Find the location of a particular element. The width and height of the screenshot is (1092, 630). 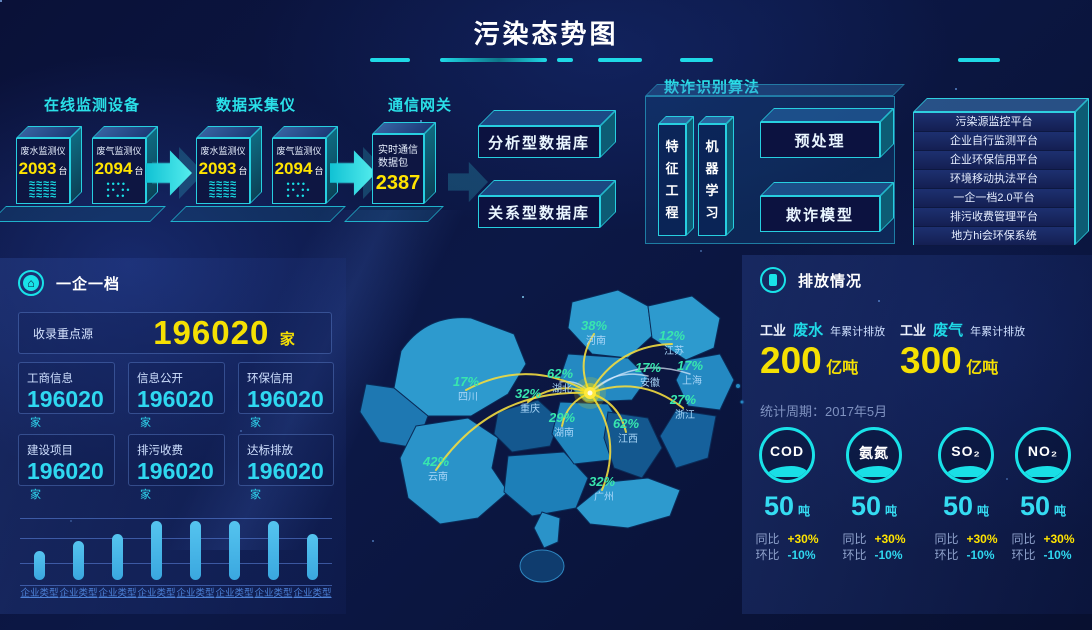

wastegas-unit: 亿吨 is located at coordinates (982, 368).